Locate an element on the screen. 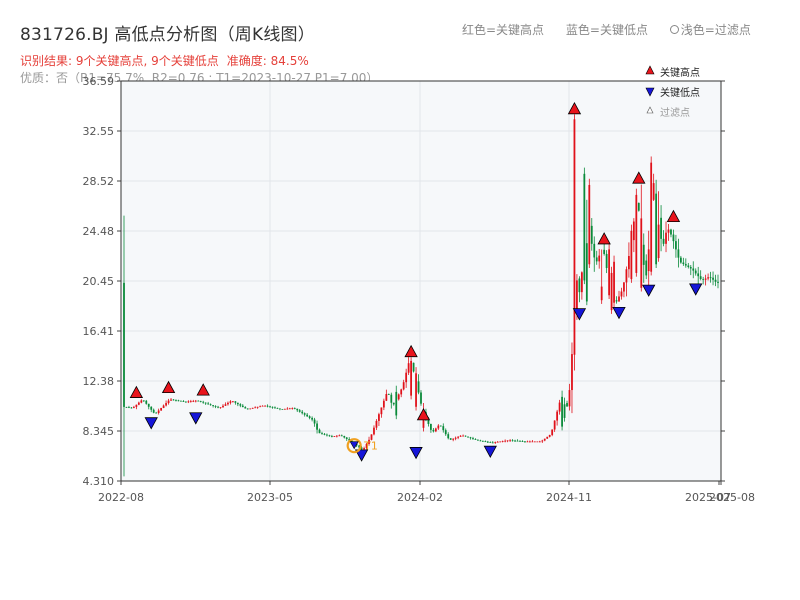 Image resolution: width=800 pixels, height=600 pixels. top-color-legend: 红色=关键高点 蓝色=关键低点 浅色=过滤点 is located at coordinates (615, 29).